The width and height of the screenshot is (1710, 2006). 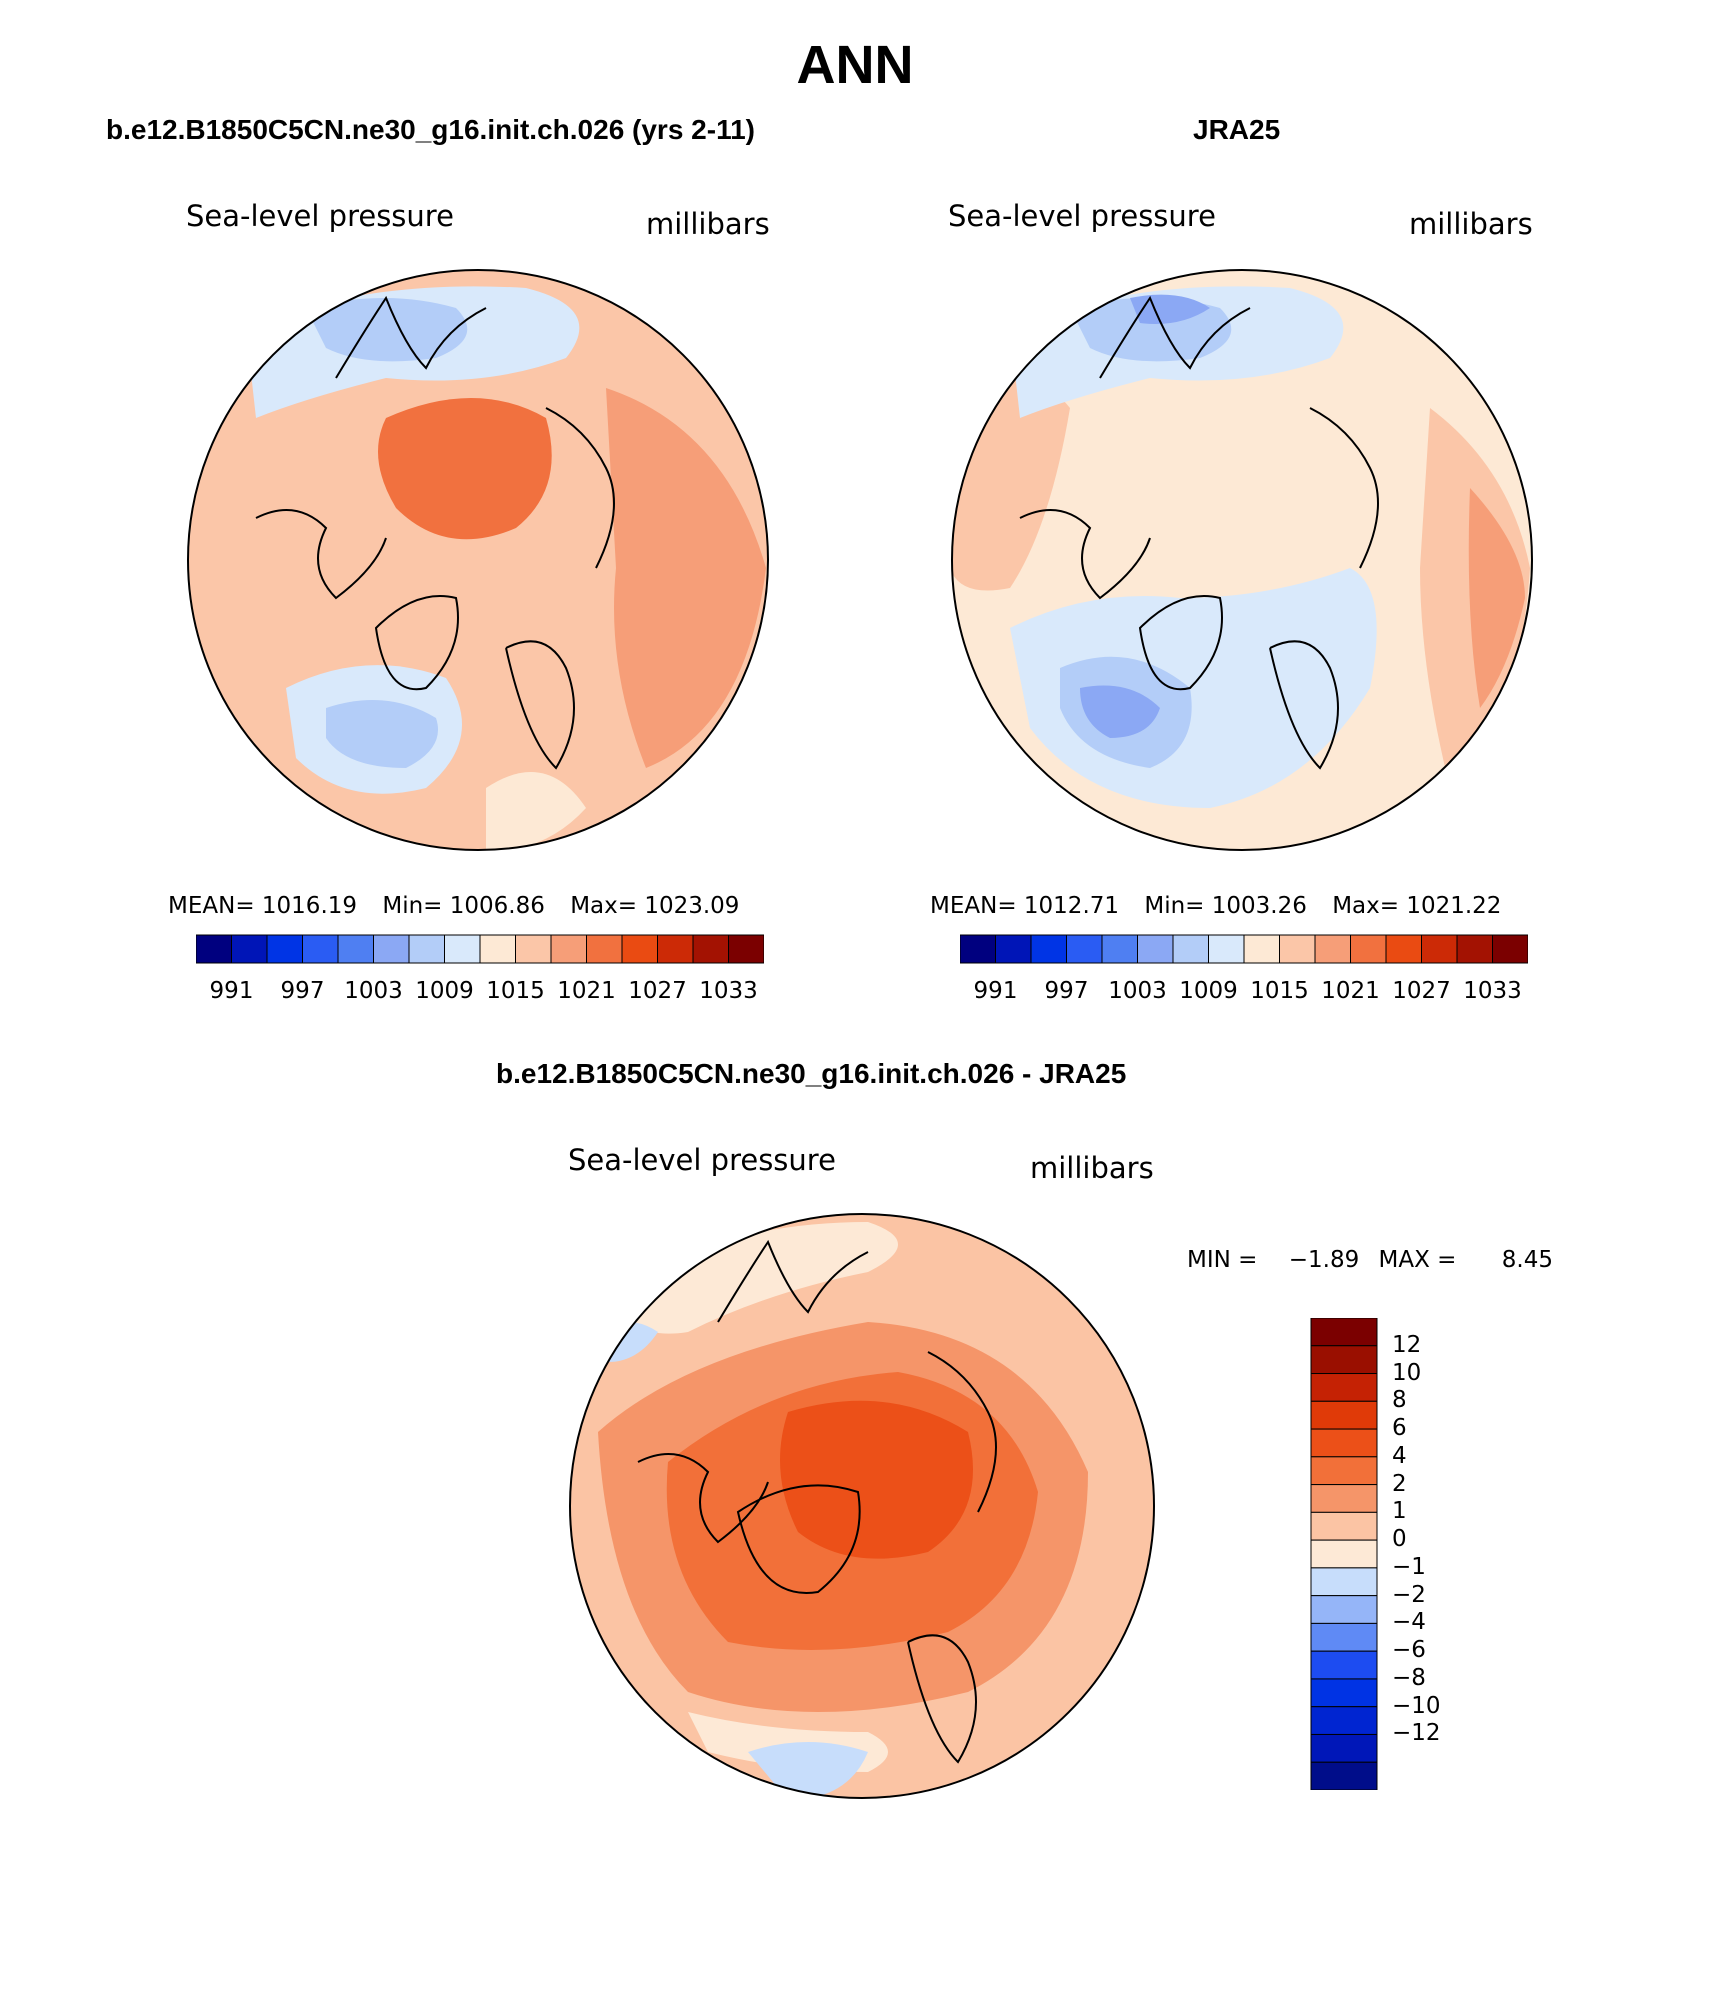 I want to click on panel2-colorbar-tick-label: 991, so click(x=995, y=991).